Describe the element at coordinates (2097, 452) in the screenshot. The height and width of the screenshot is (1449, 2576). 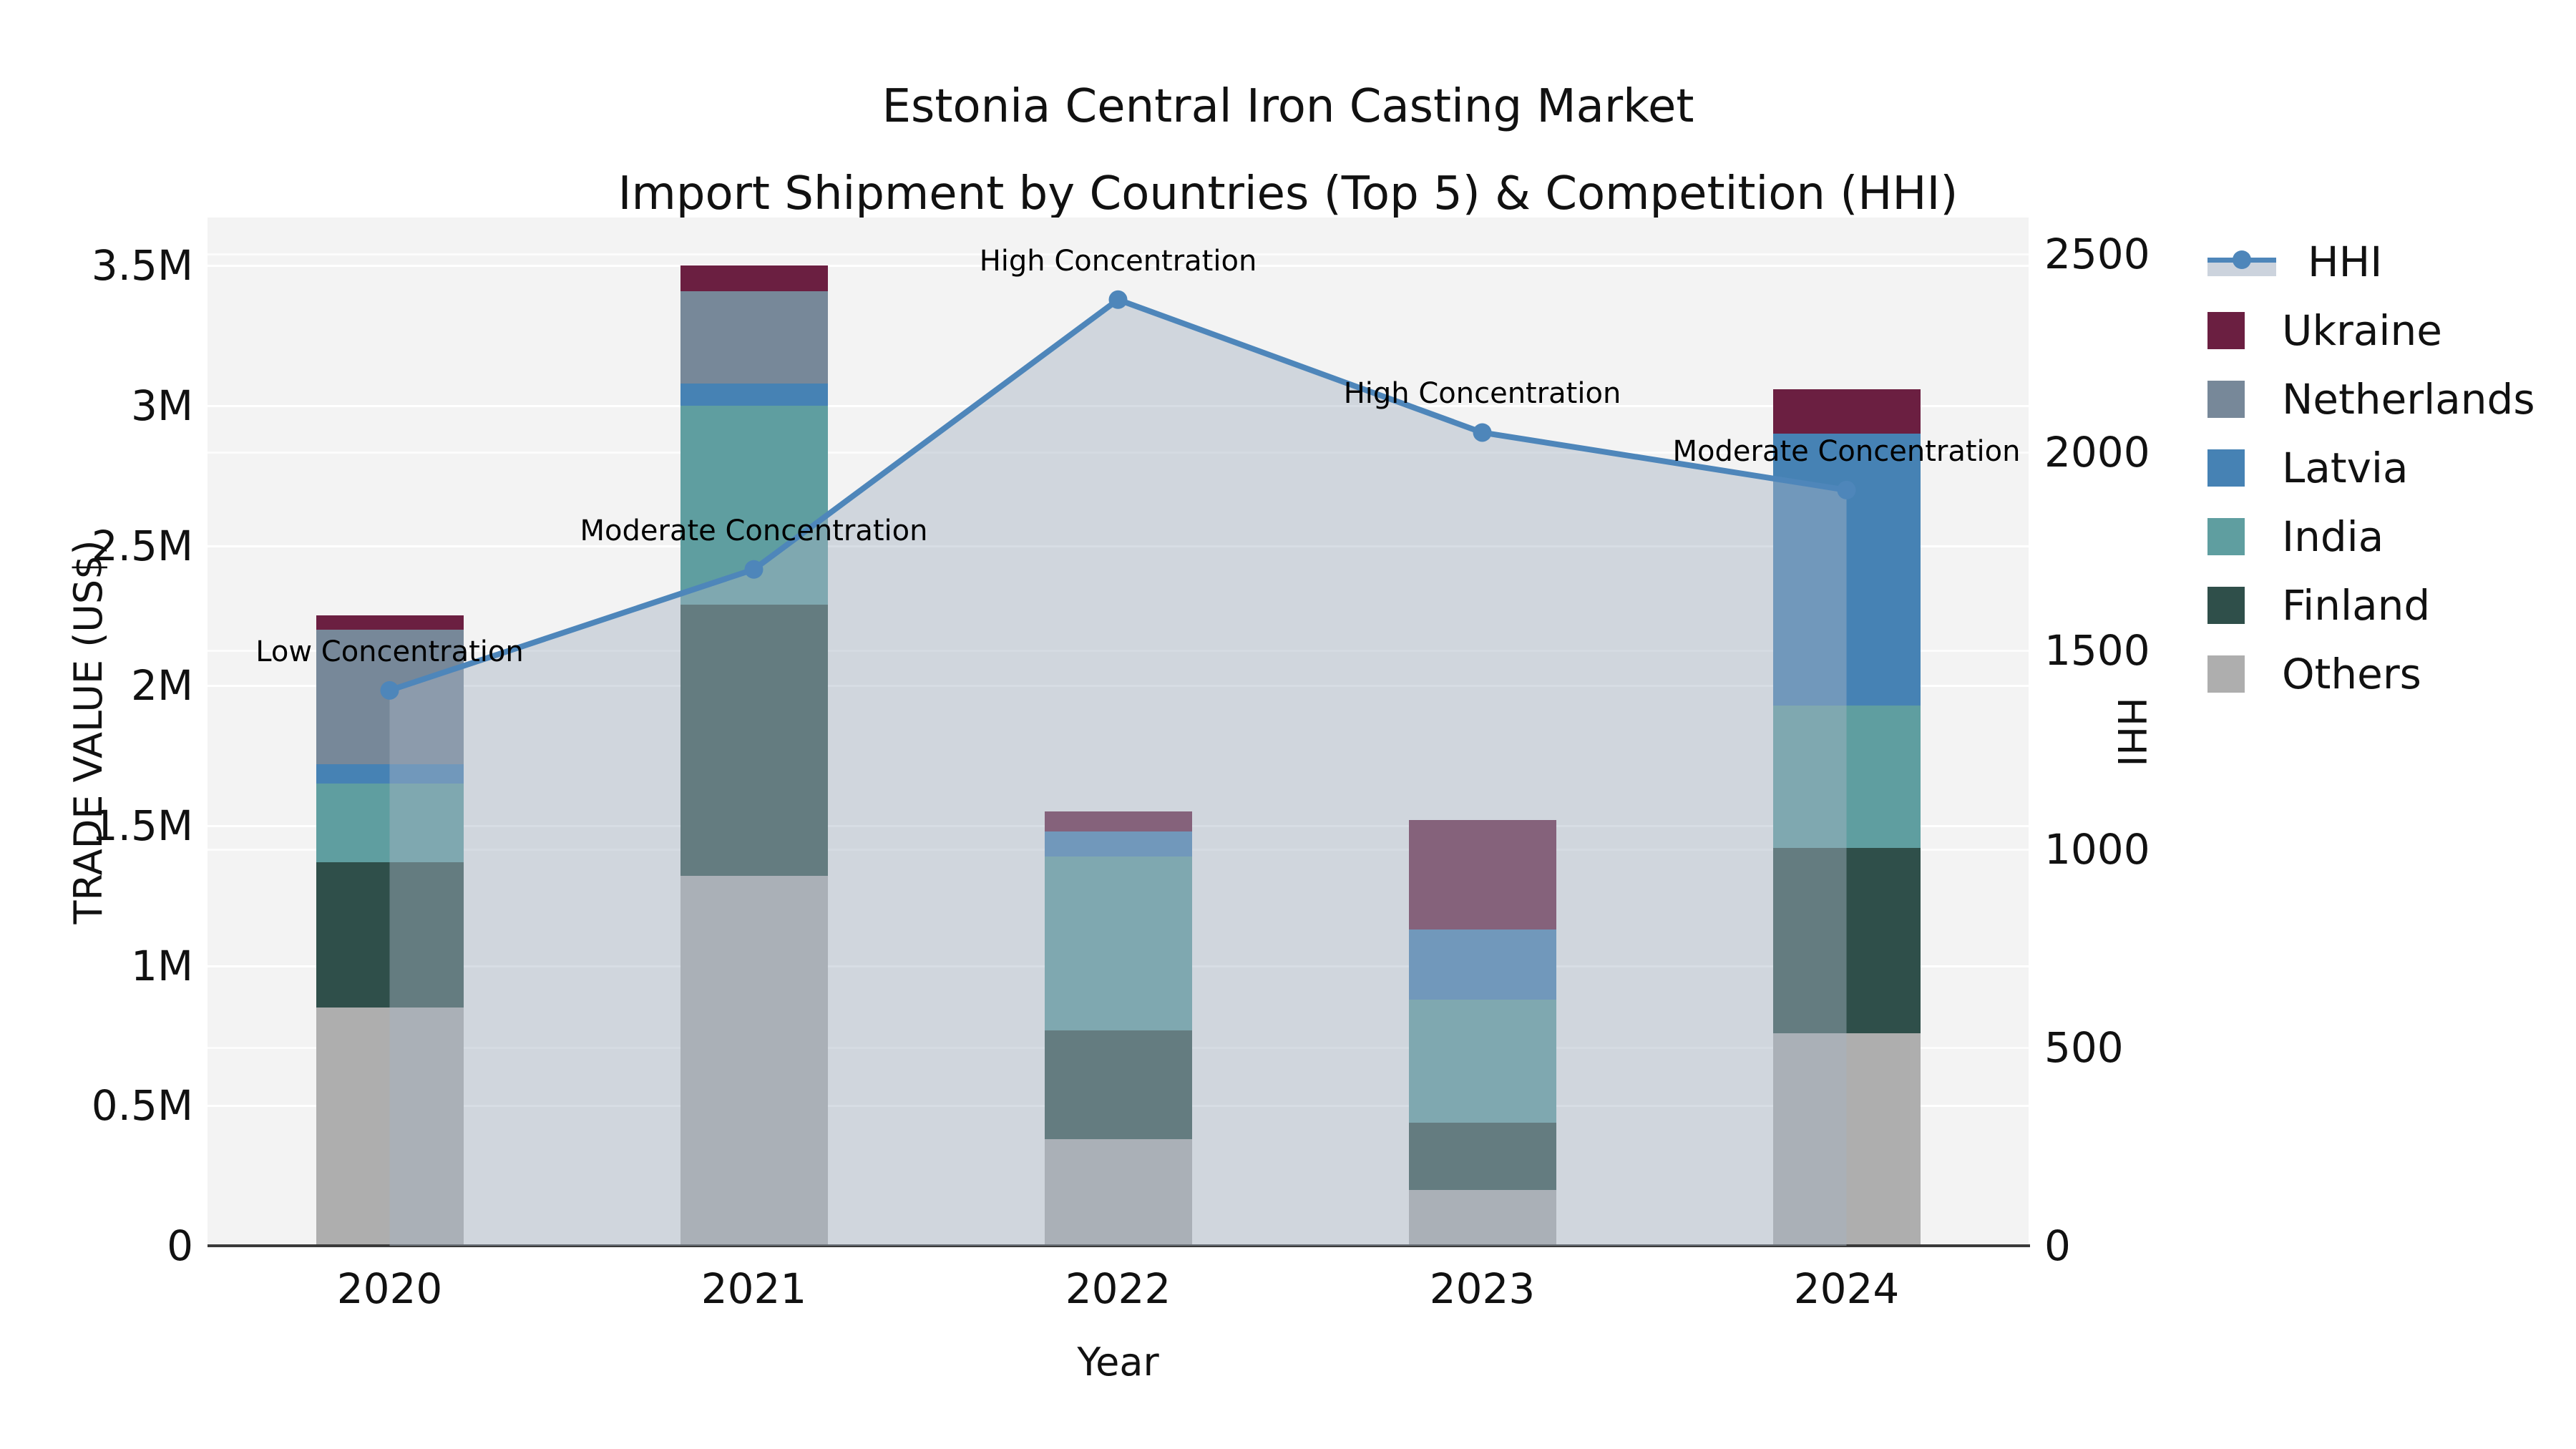
I see `y-right-tick-label: 2000` at that location.